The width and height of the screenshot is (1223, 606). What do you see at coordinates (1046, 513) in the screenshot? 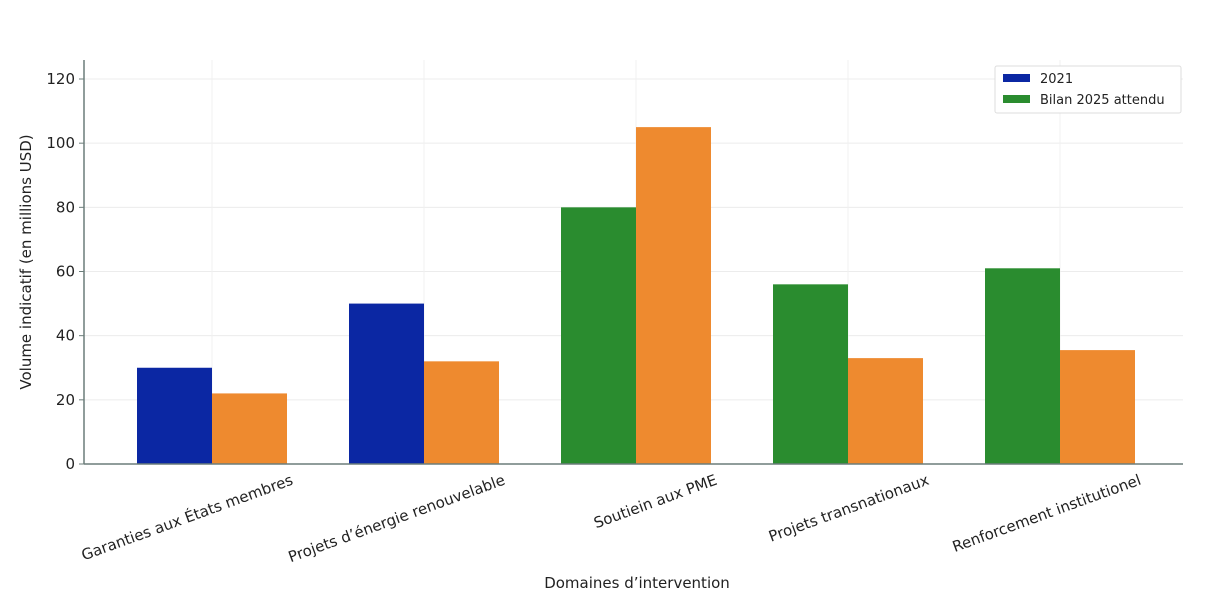
I see `x-tick-label: Renforcement institutionel` at bounding box center [1046, 513].